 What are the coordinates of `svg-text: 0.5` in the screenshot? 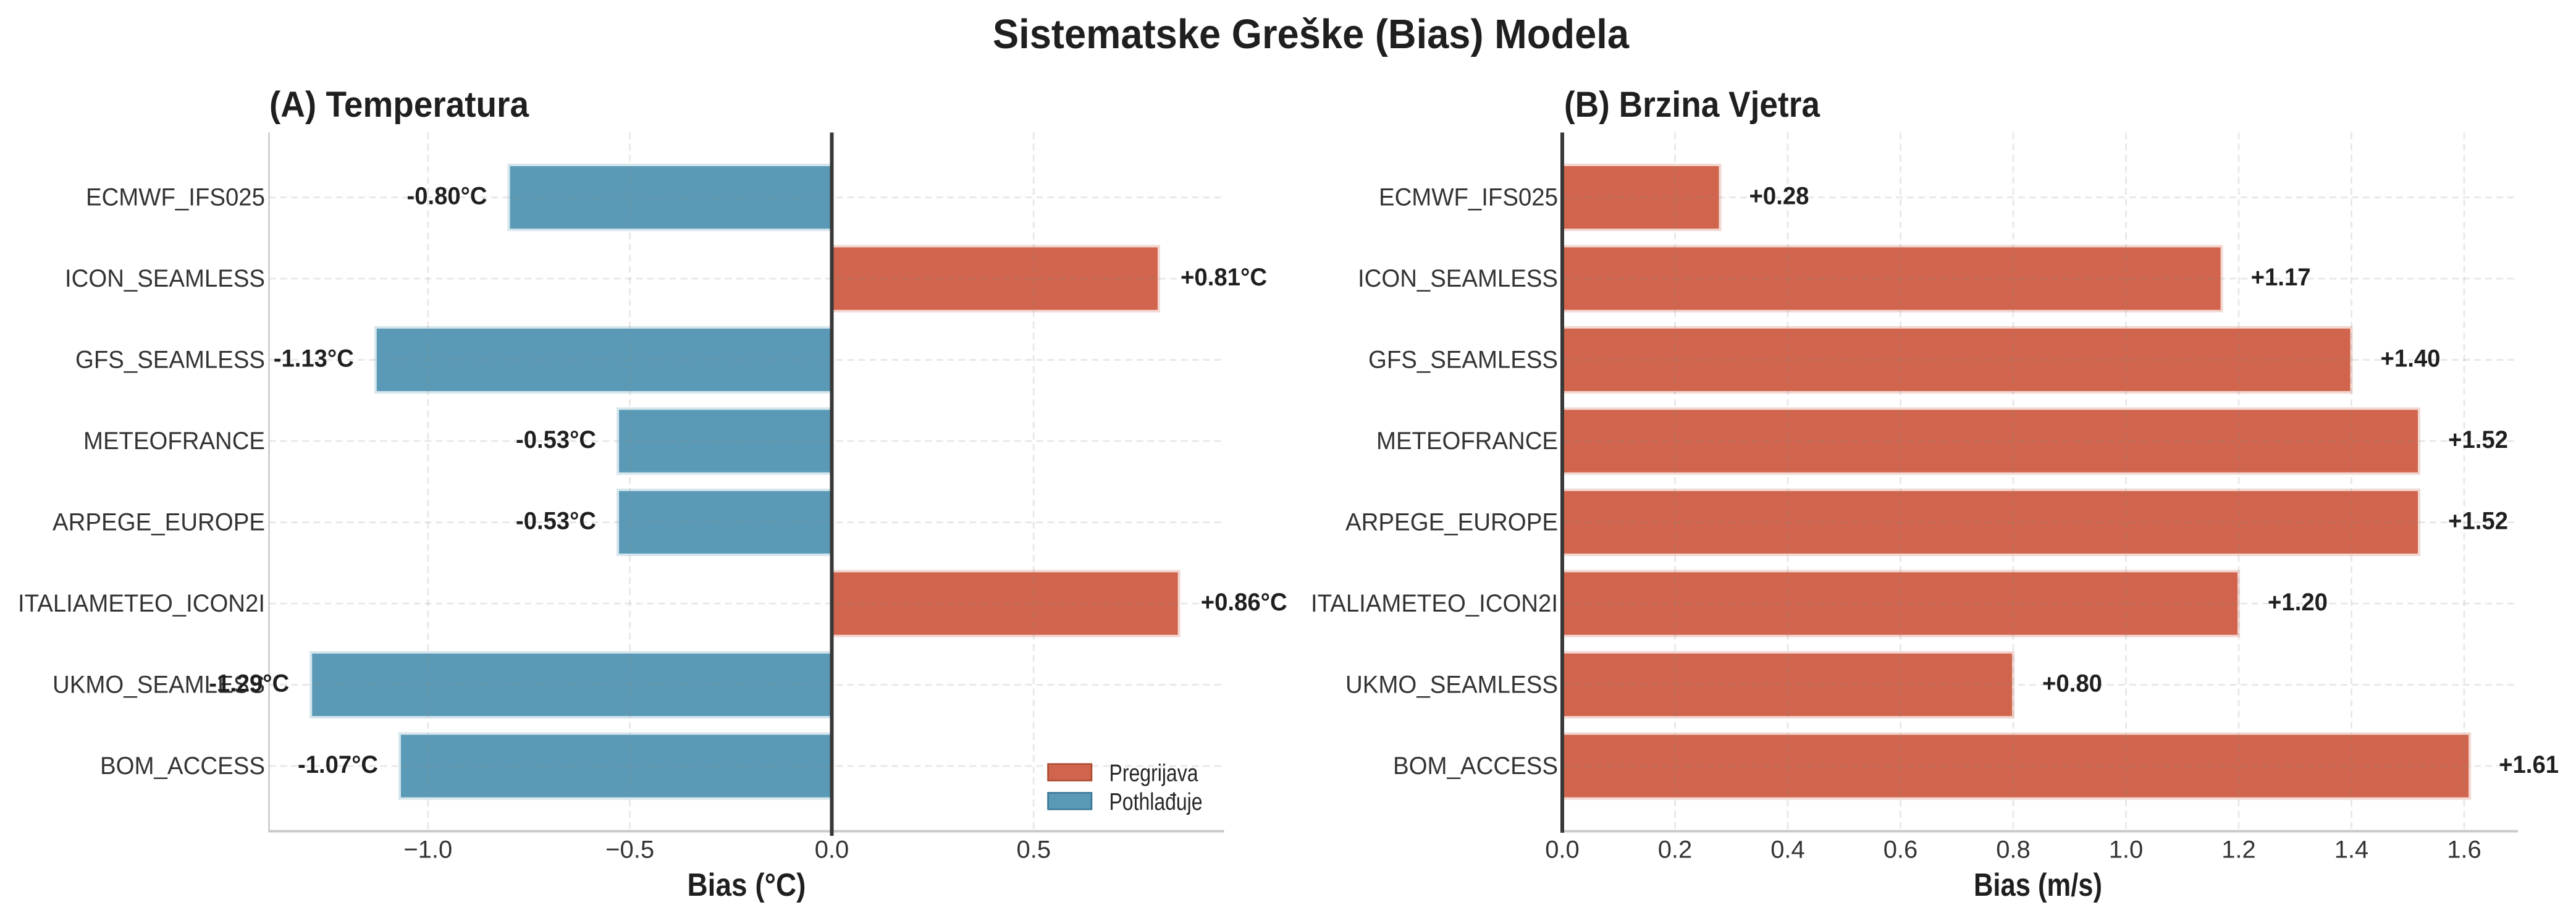 It's located at (1033, 850).